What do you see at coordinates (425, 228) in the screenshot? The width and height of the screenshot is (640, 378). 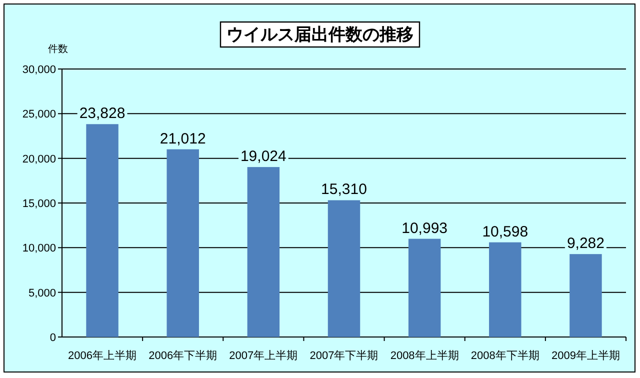 I see `data-label: 10,993` at bounding box center [425, 228].